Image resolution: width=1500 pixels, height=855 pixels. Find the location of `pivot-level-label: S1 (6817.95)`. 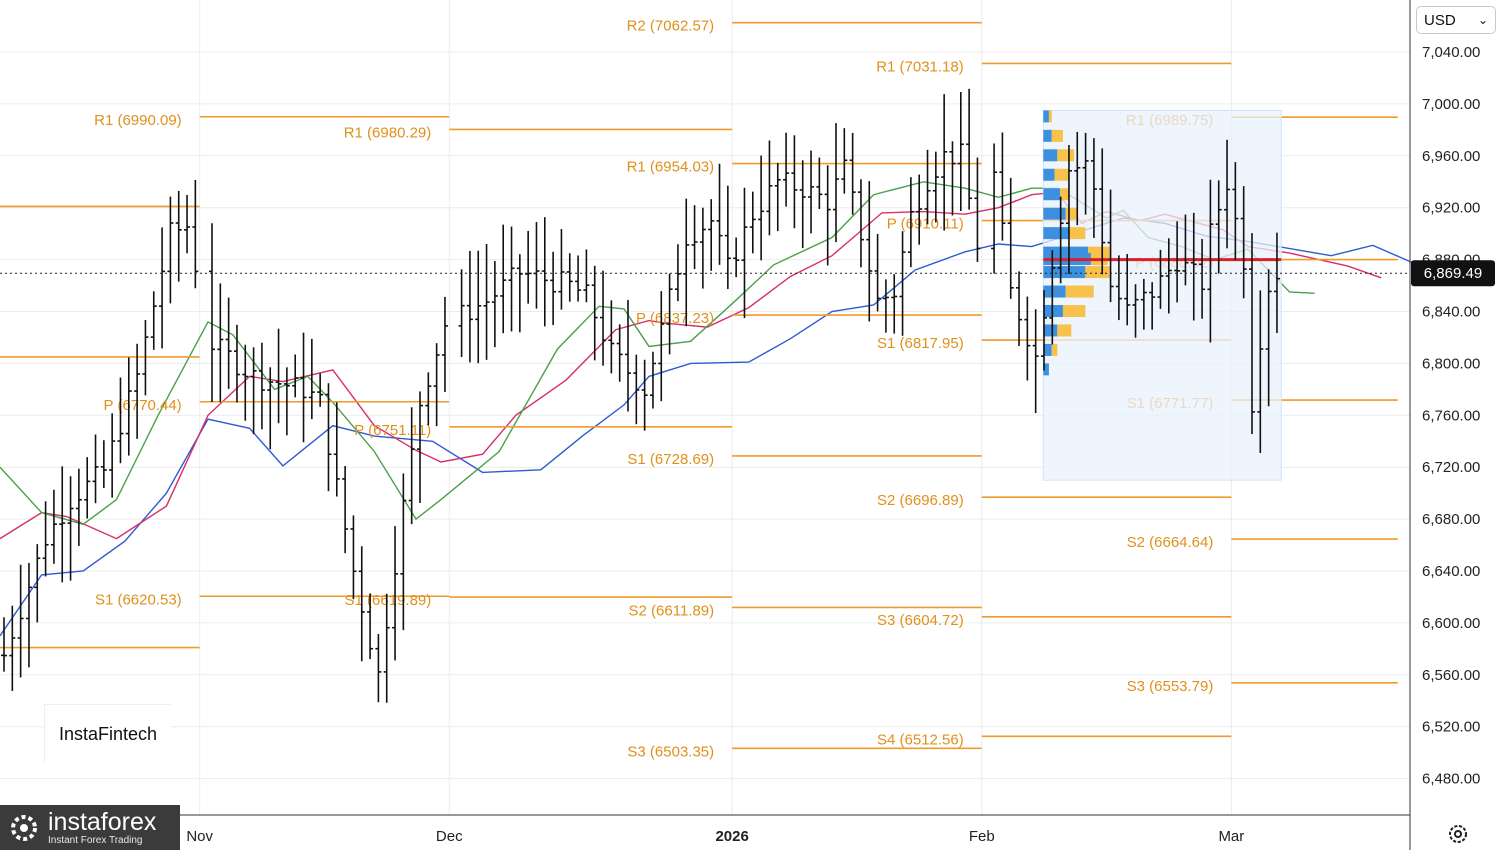

pivot-level-label: S1 (6817.95) is located at coordinates (920, 343).